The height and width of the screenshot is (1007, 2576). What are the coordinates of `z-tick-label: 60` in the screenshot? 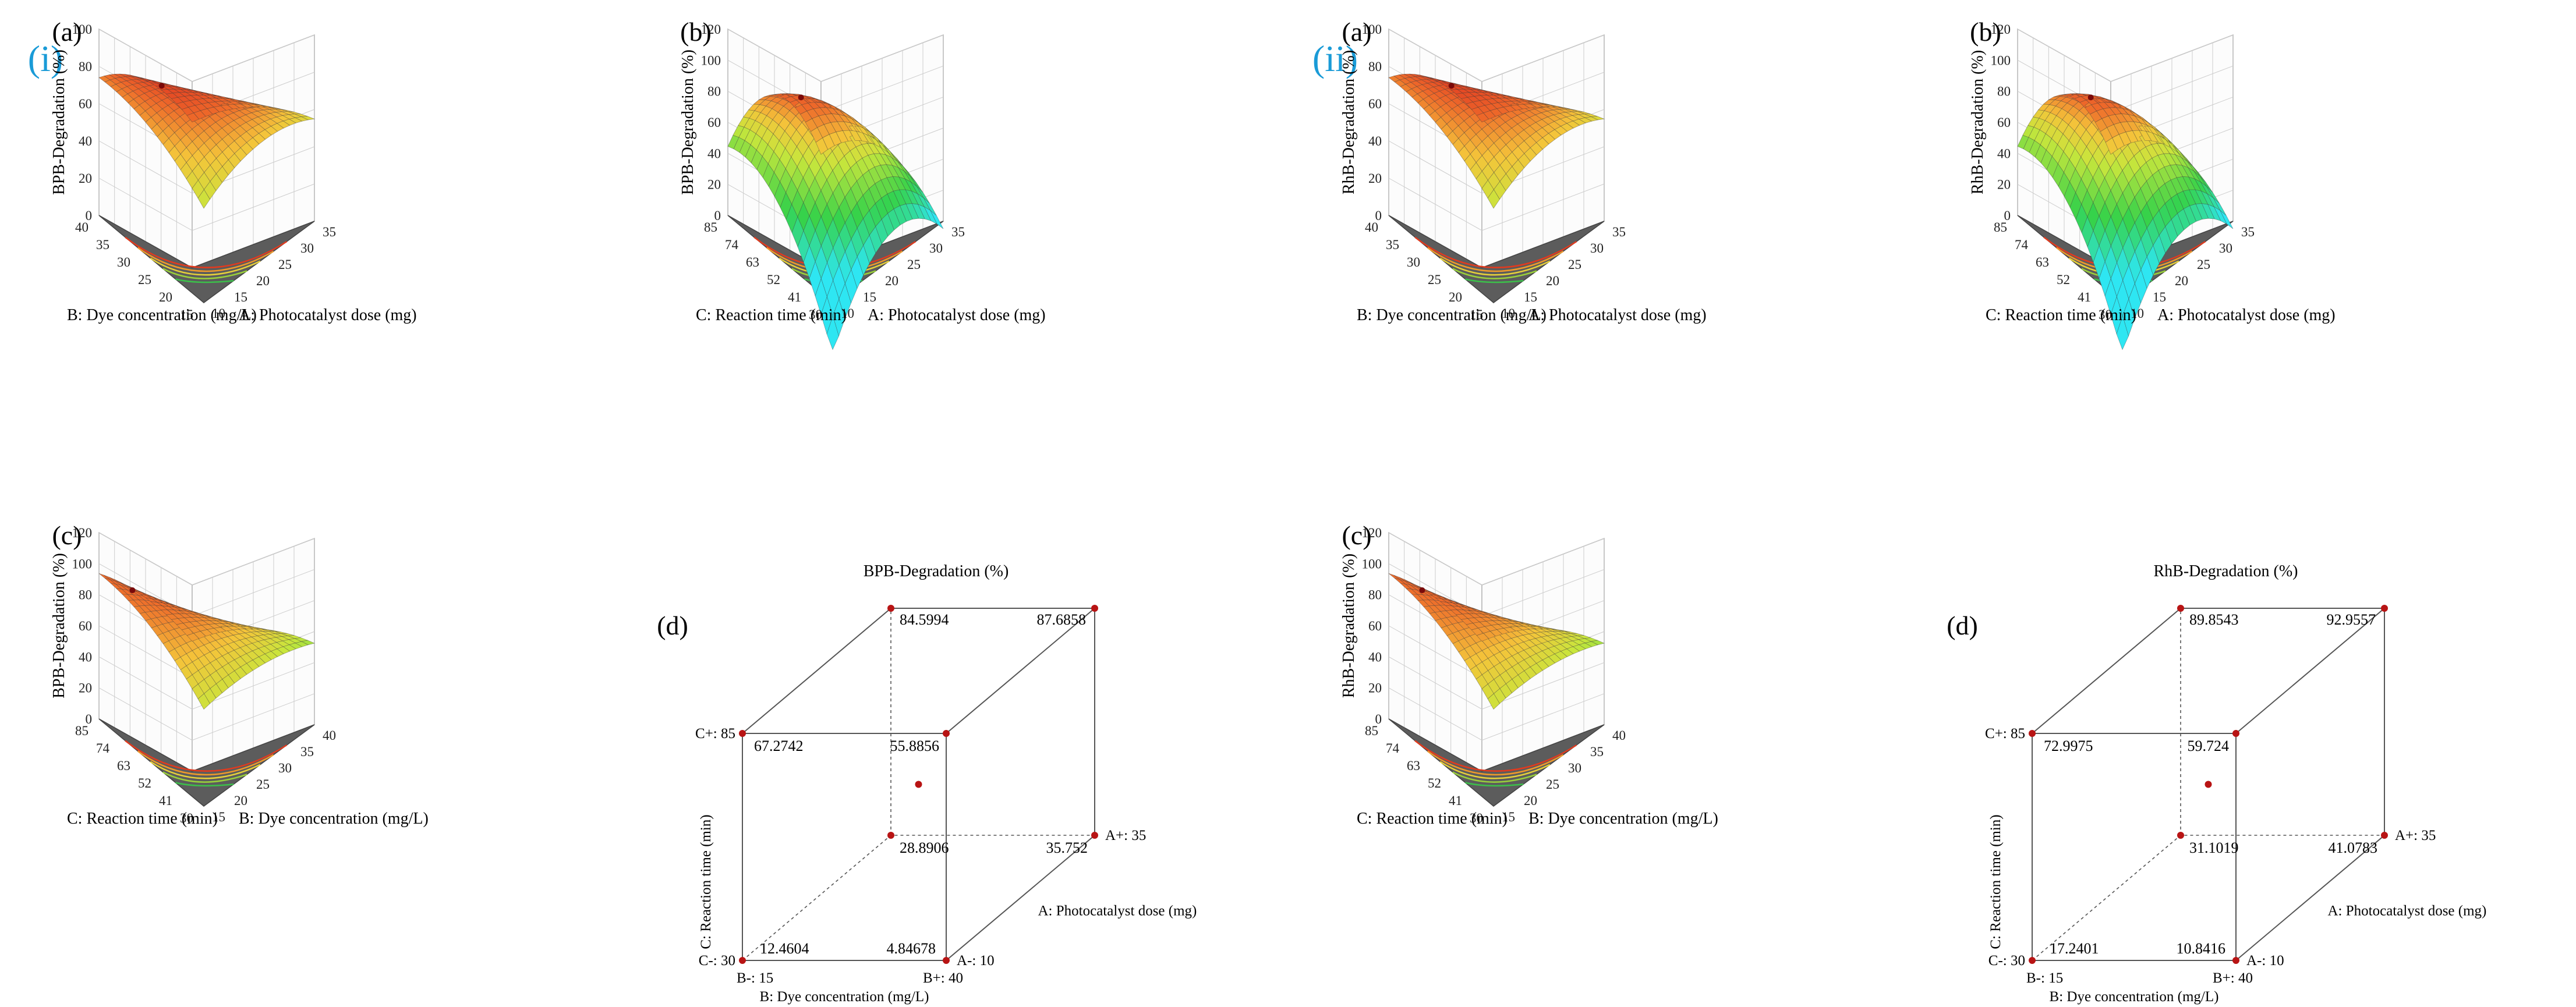 It's located at (1375, 104).